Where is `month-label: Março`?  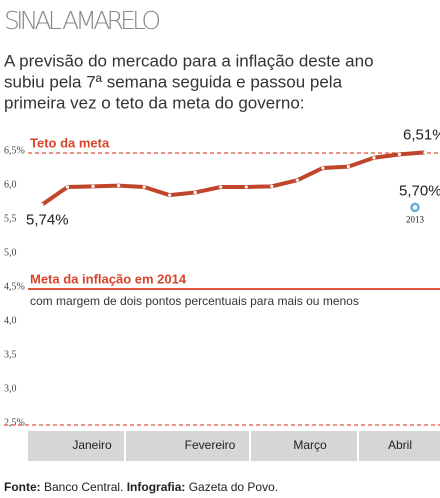 month-label: Março is located at coordinates (310, 445).